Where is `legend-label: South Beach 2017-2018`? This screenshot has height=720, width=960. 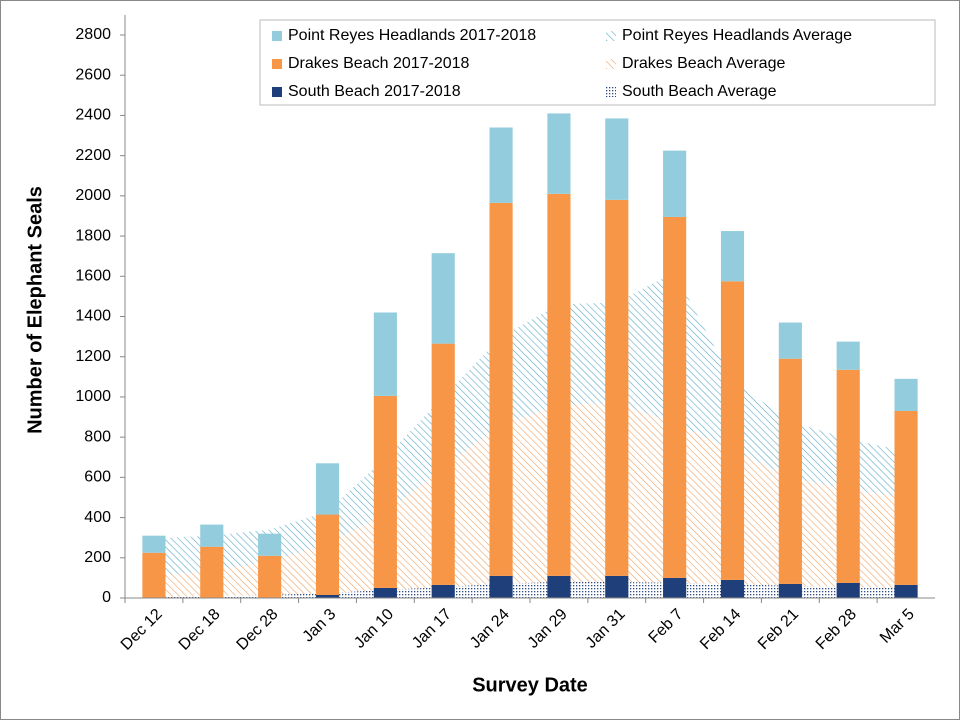
legend-label: South Beach 2017-2018 is located at coordinates (374, 91).